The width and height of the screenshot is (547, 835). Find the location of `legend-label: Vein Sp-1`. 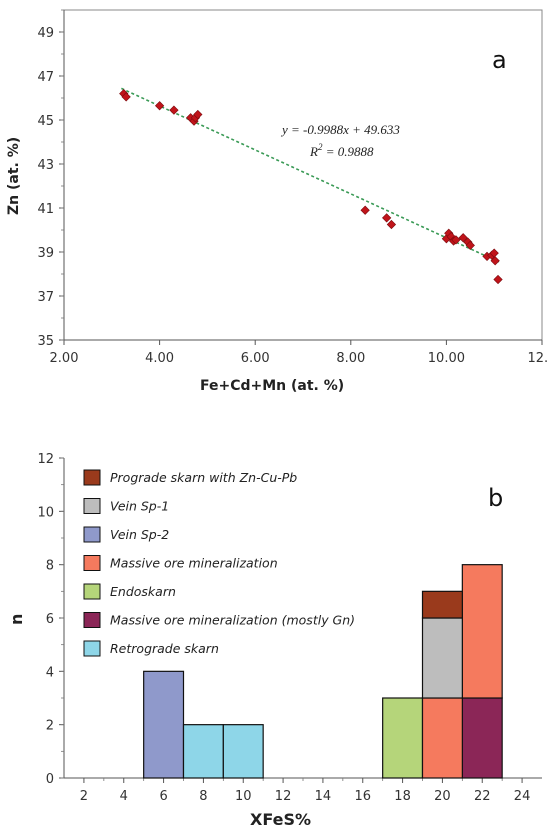

legend-label: Vein Sp-1 is located at coordinates (139, 506).